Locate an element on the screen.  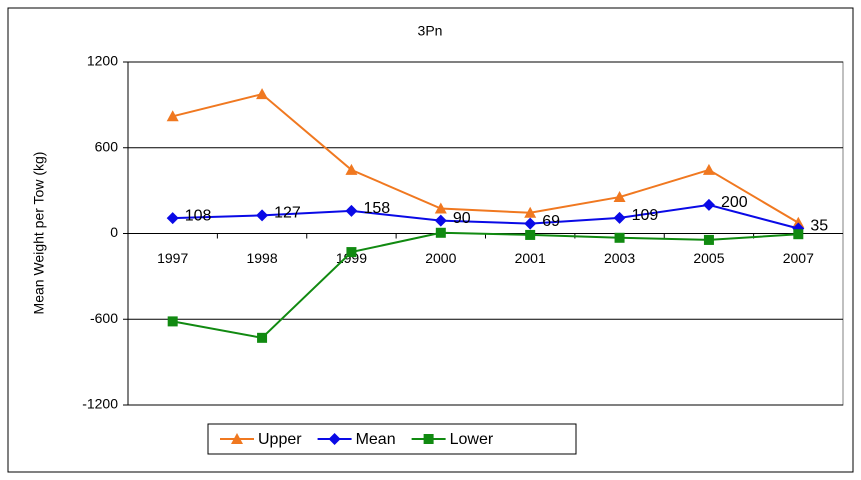
x-tick-label: 2007 is located at coordinates (798, 258).